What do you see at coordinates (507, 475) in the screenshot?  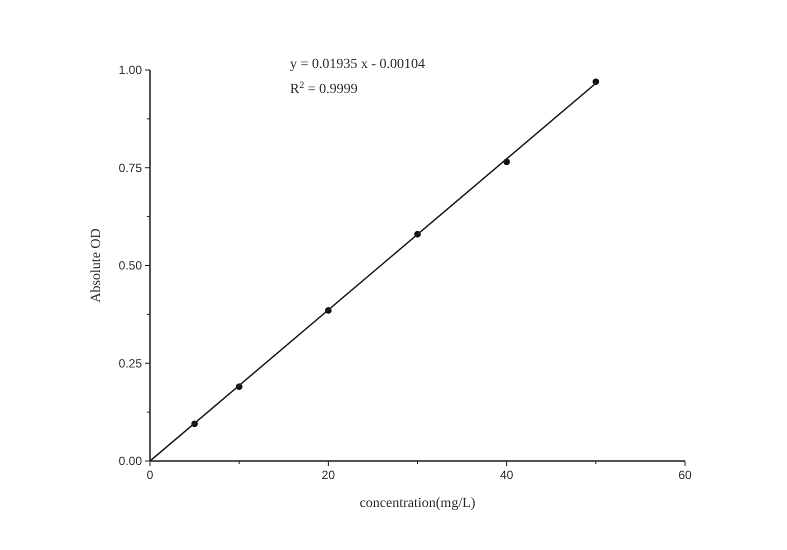 I see `x-tick-label: 40` at bounding box center [507, 475].